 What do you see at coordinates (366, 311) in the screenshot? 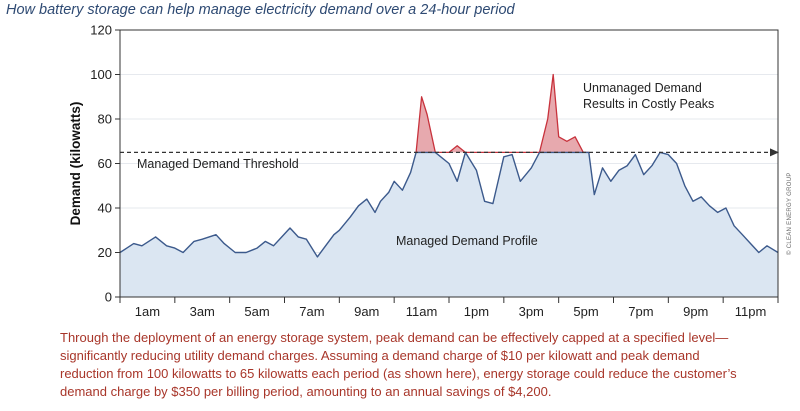
I see `x-tick-label: 9am` at bounding box center [366, 311].